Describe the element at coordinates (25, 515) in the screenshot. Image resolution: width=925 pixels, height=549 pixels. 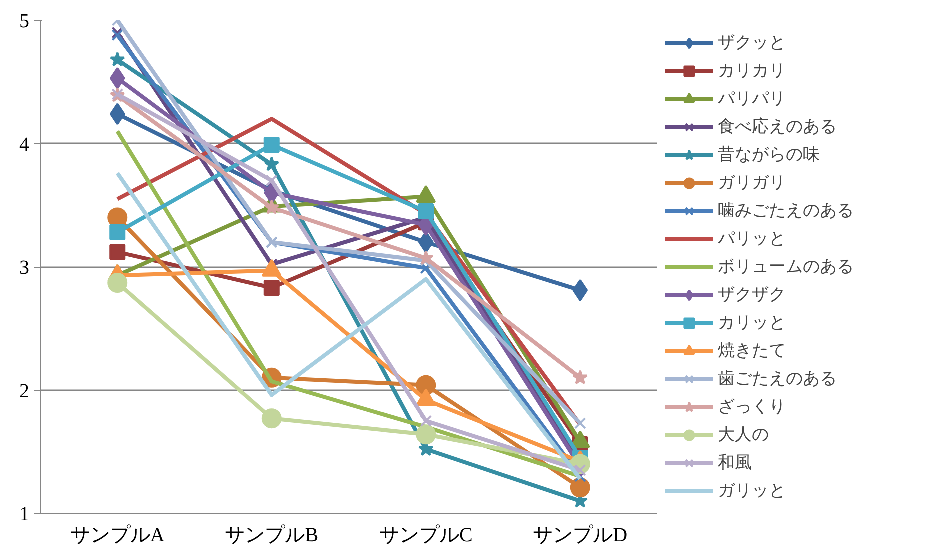
I see `y-tick-label: 1` at that location.